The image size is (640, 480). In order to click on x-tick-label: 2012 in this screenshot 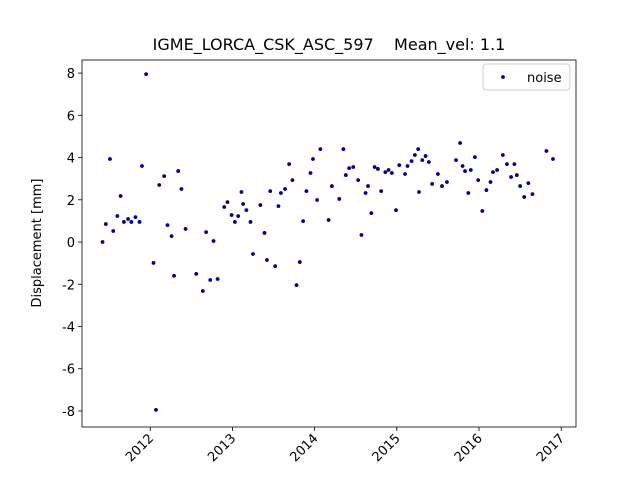, I will do `click(140, 448)`.